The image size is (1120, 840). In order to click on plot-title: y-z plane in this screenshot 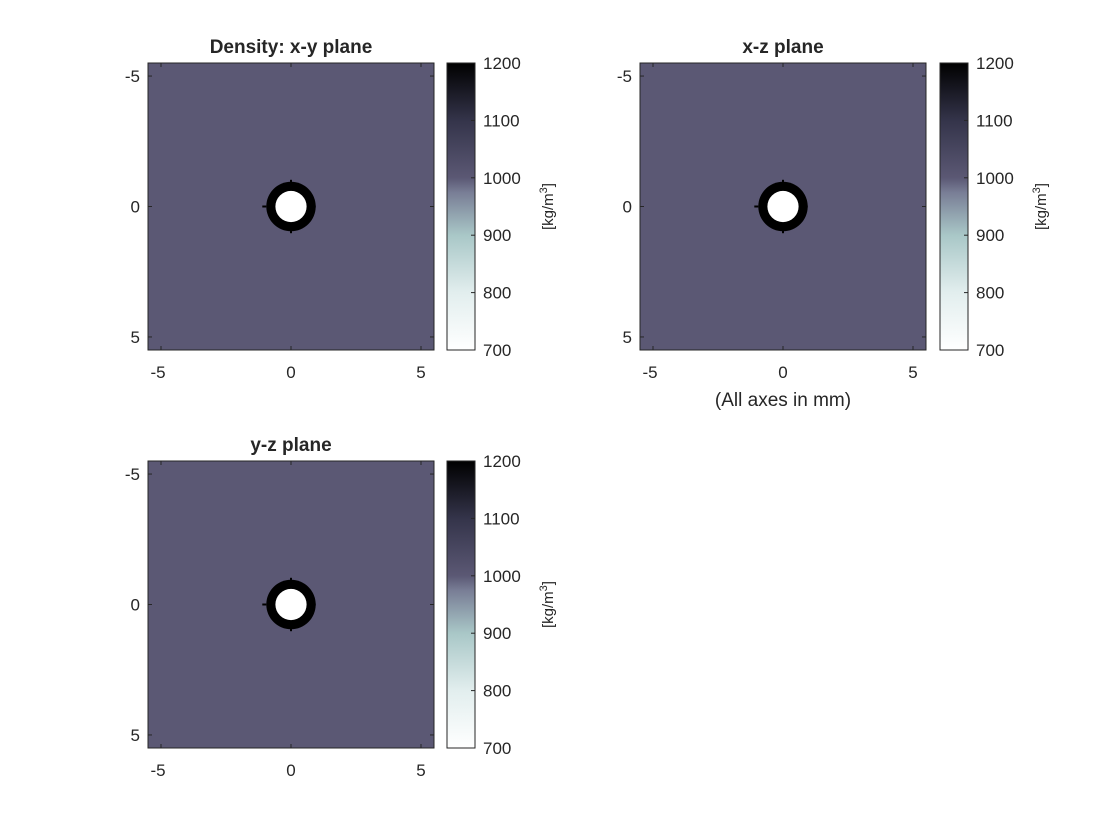, I will do `click(290, 445)`.